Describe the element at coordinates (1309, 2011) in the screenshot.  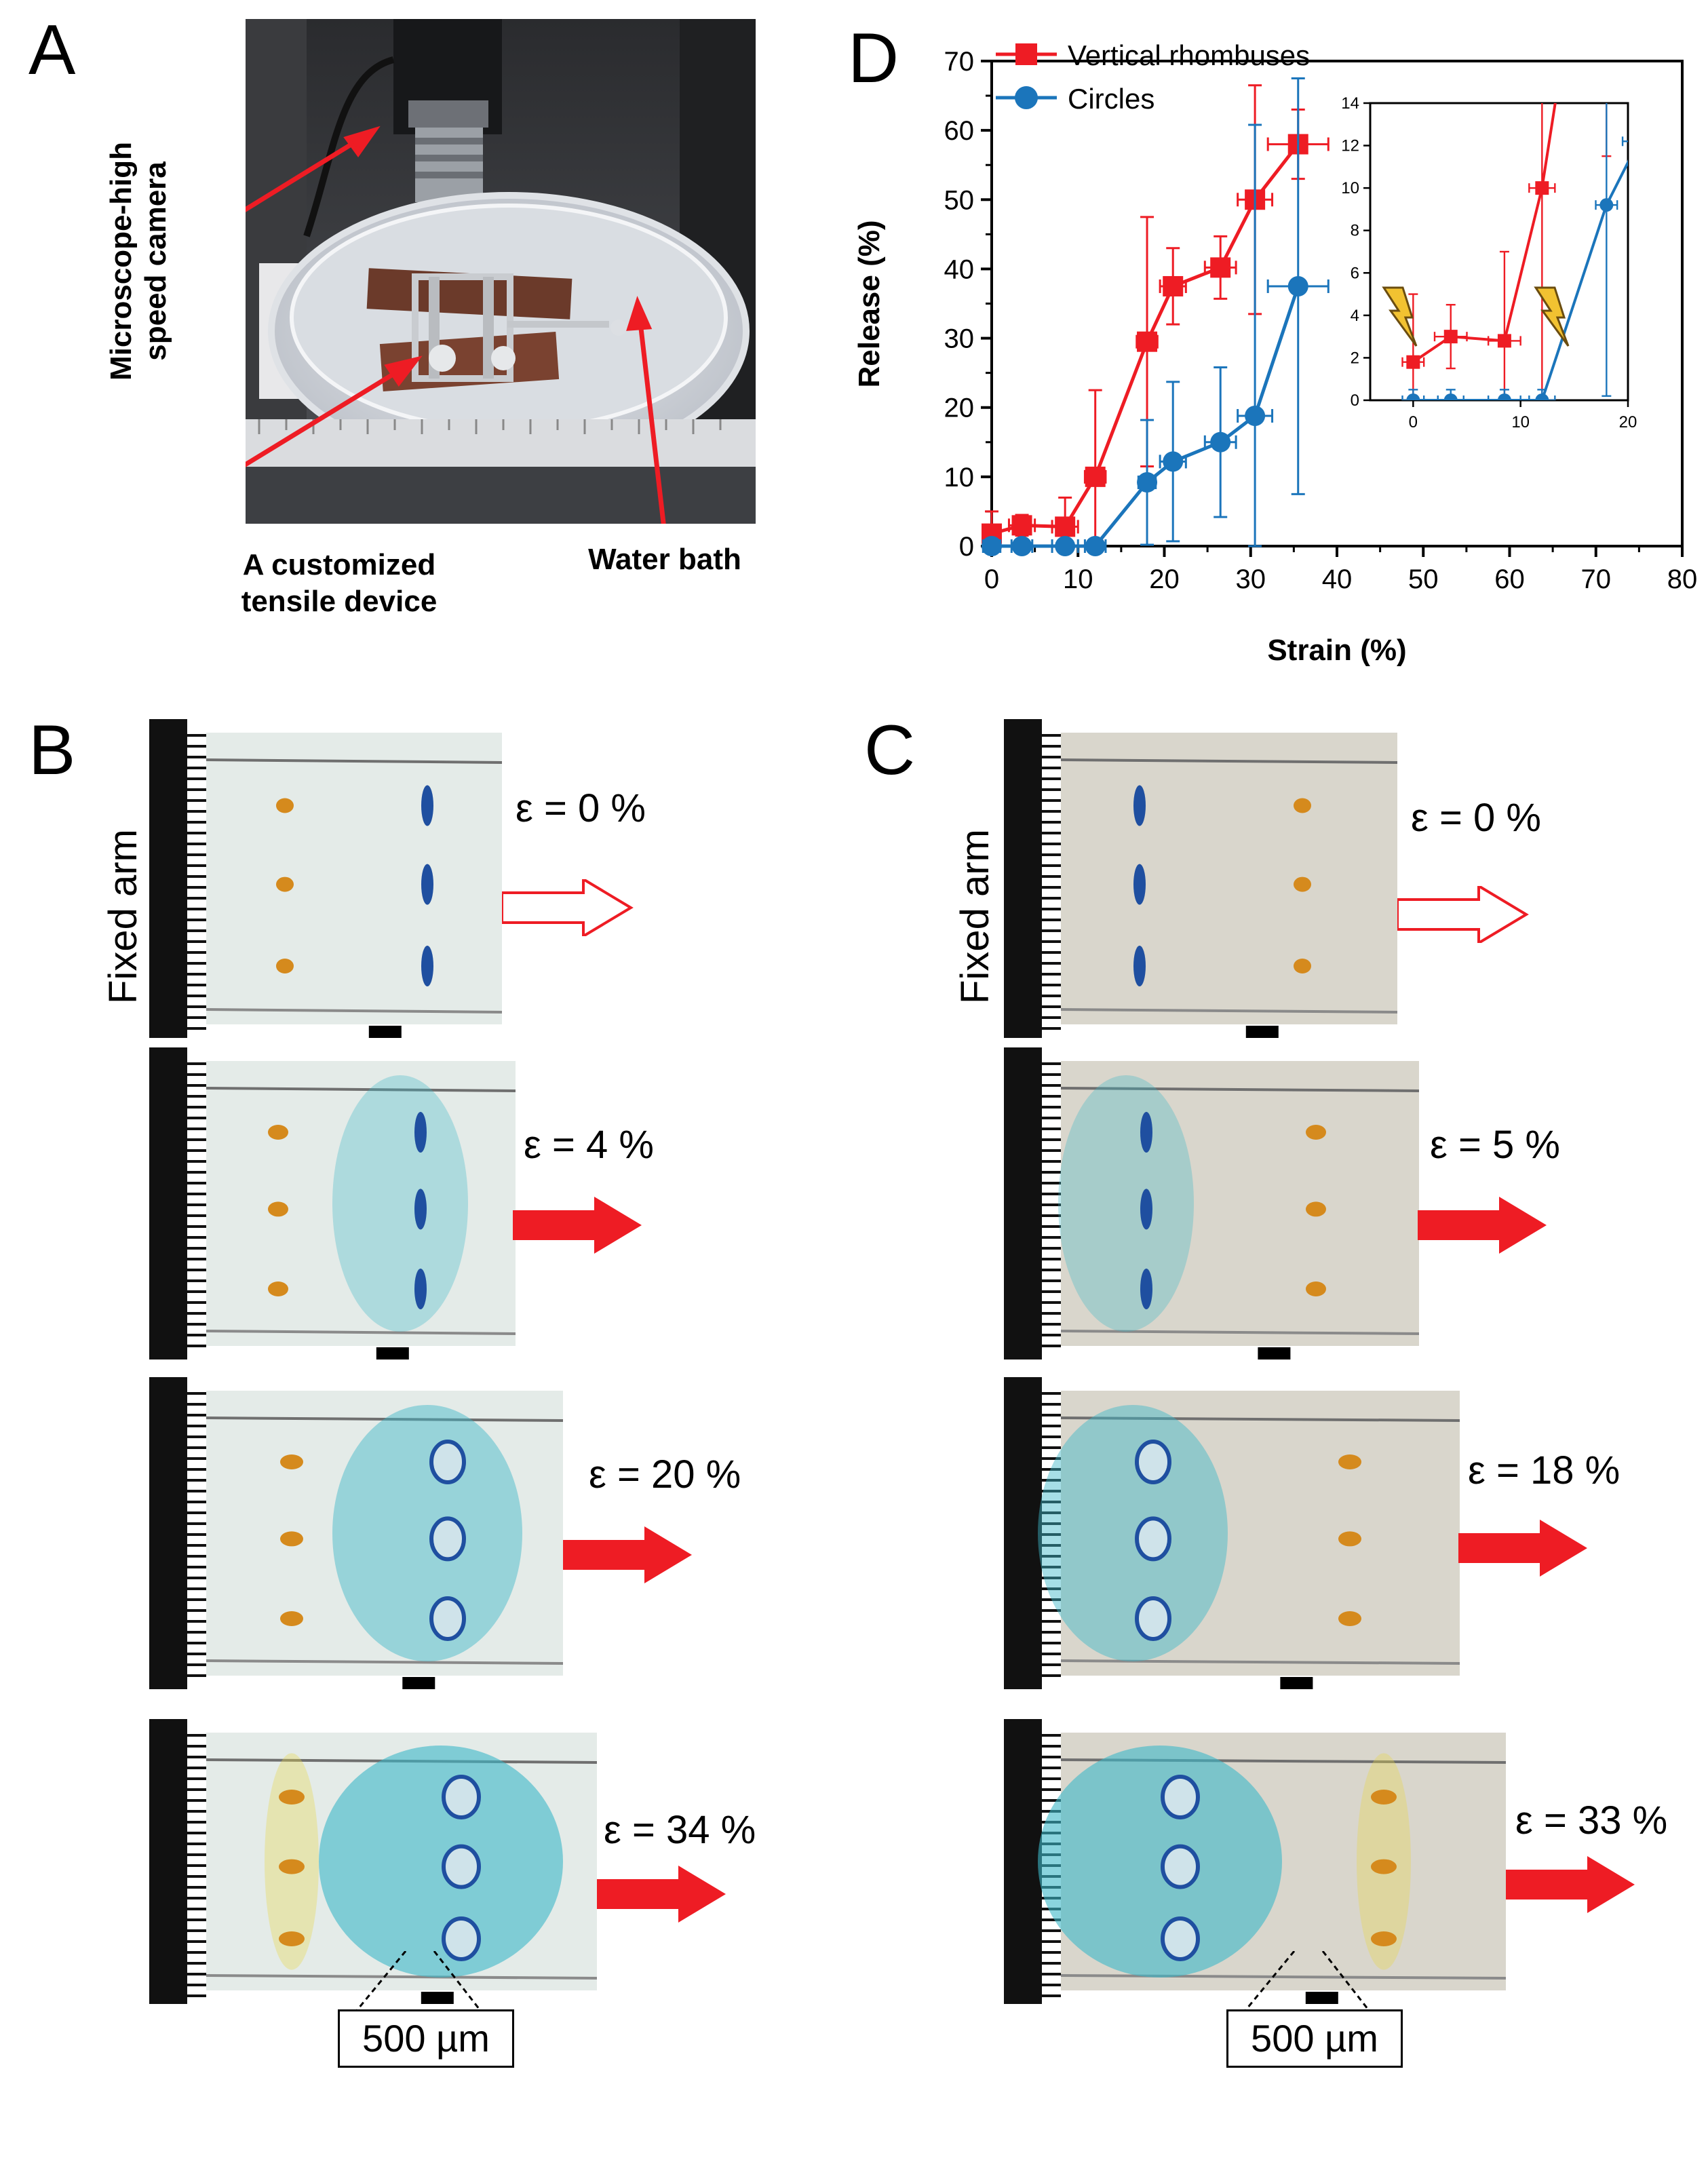
I see `scale-bar-callout-c` at that location.